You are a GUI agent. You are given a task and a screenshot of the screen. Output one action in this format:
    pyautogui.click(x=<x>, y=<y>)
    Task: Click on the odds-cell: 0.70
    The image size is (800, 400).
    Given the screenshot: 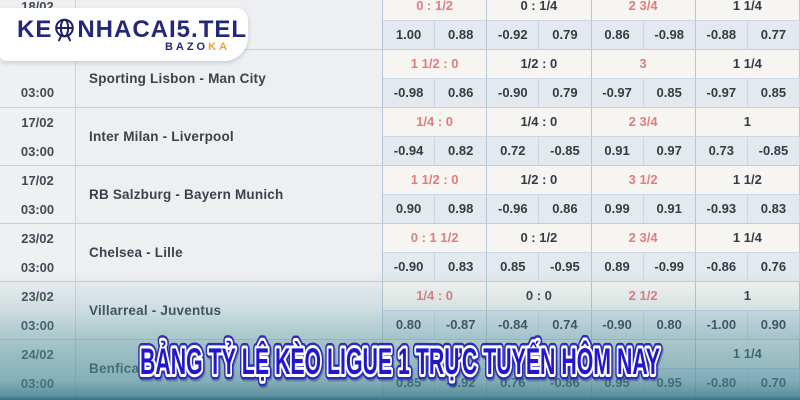 What is the action you would take?
    pyautogui.click(x=773, y=383)
    